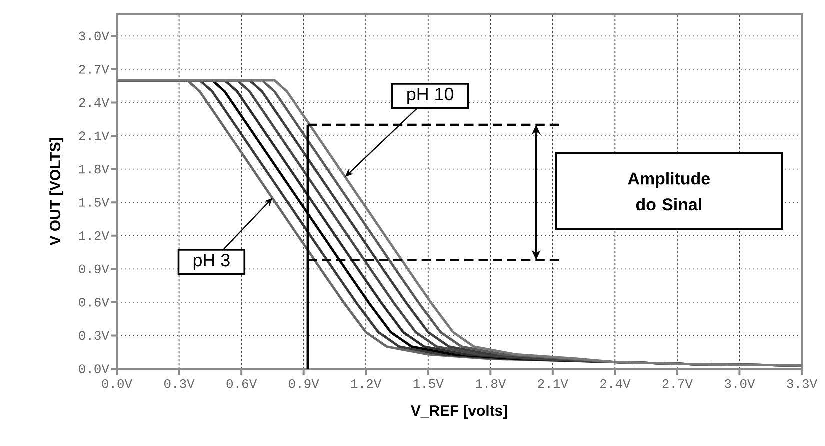  What do you see at coordinates (94, 136) in the screenshot?
I see `y-tick-label: 2.1V` at bounding box center [94, 136].